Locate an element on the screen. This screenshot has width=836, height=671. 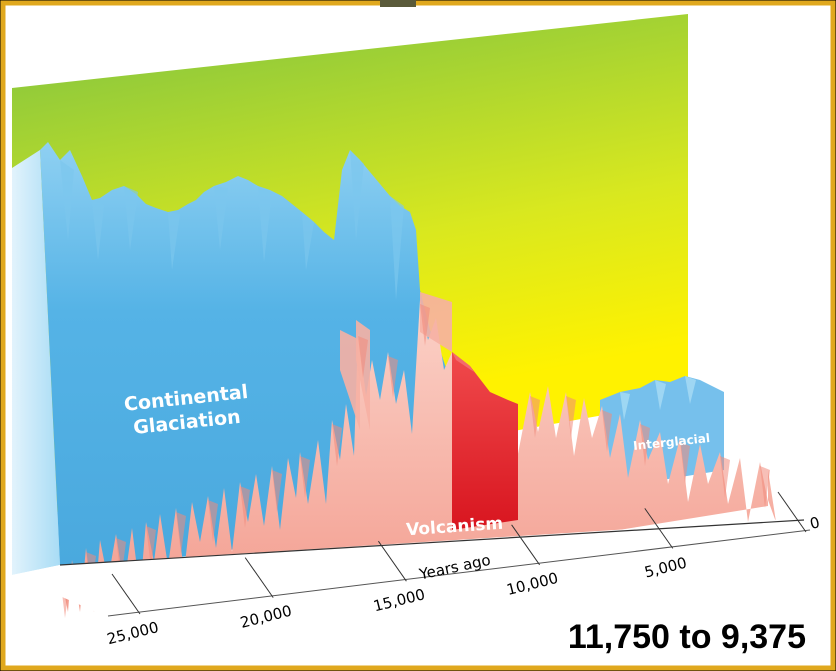
highlight-band is located at coordinates (485, 441).